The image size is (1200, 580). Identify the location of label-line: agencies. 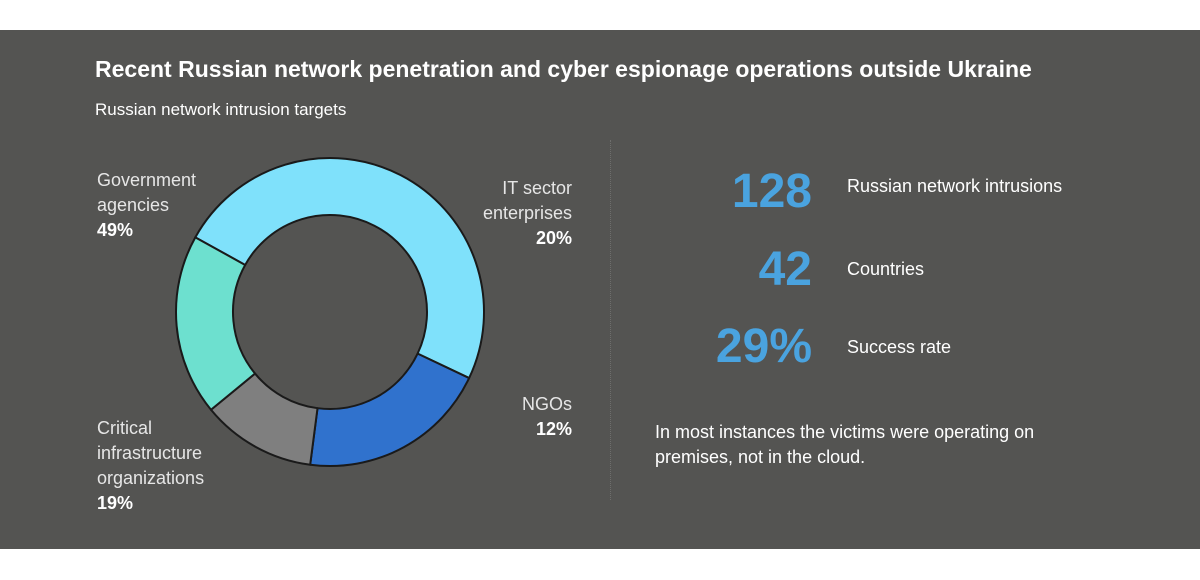
(133, 205).